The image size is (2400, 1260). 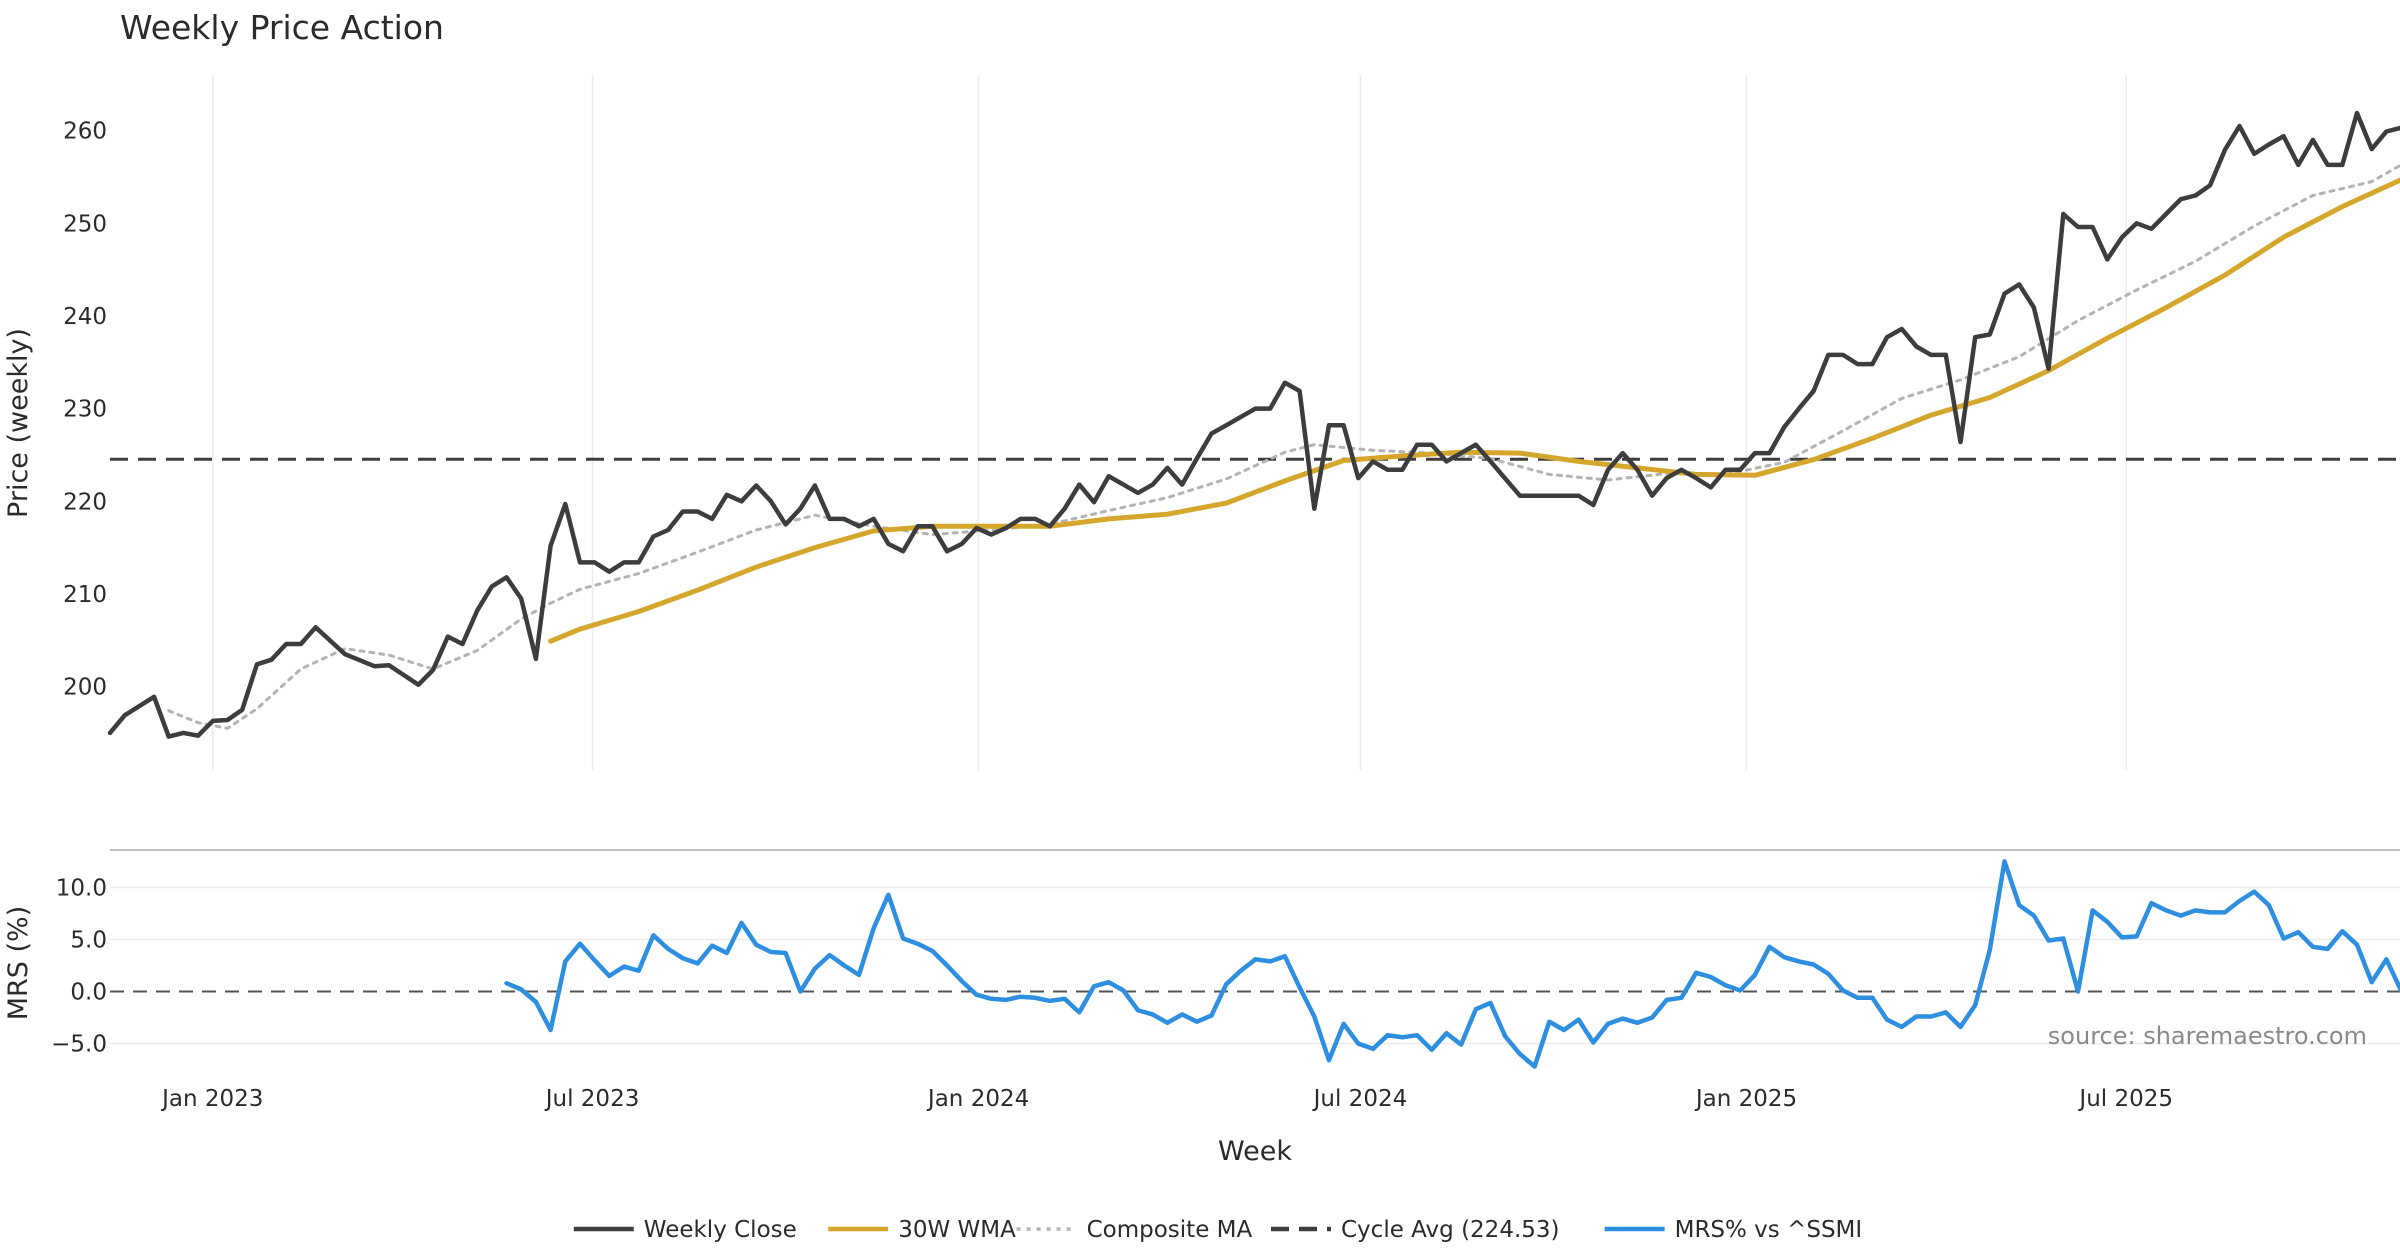 I want to click on x-tick-jan-2023: Jan 2023, so click(x=211, y=1099).